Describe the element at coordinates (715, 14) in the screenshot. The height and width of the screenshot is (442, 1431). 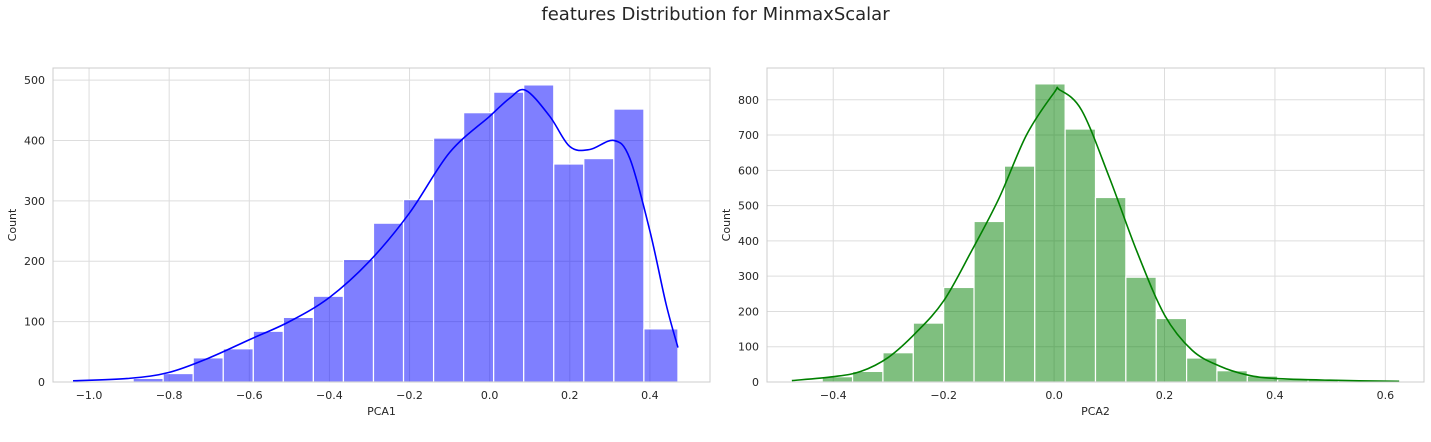
I see `figure-title: features Distribution for MinmaxScalar` at that location.